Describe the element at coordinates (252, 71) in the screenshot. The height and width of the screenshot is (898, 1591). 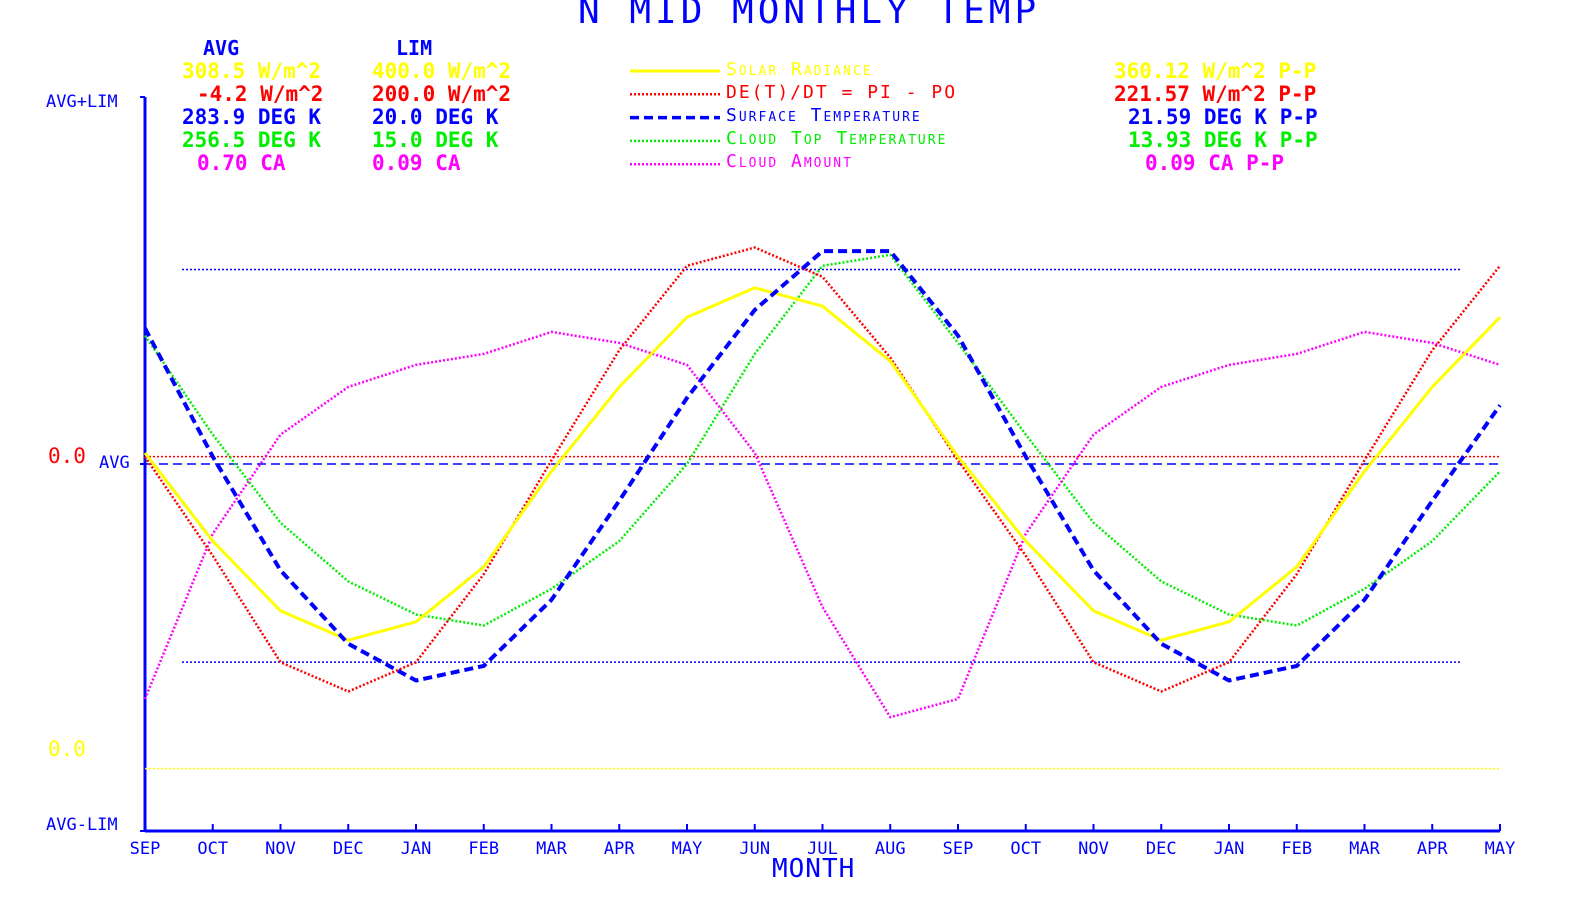
I see `legend-avg-solar: 308.5 W/m^2` at that location.